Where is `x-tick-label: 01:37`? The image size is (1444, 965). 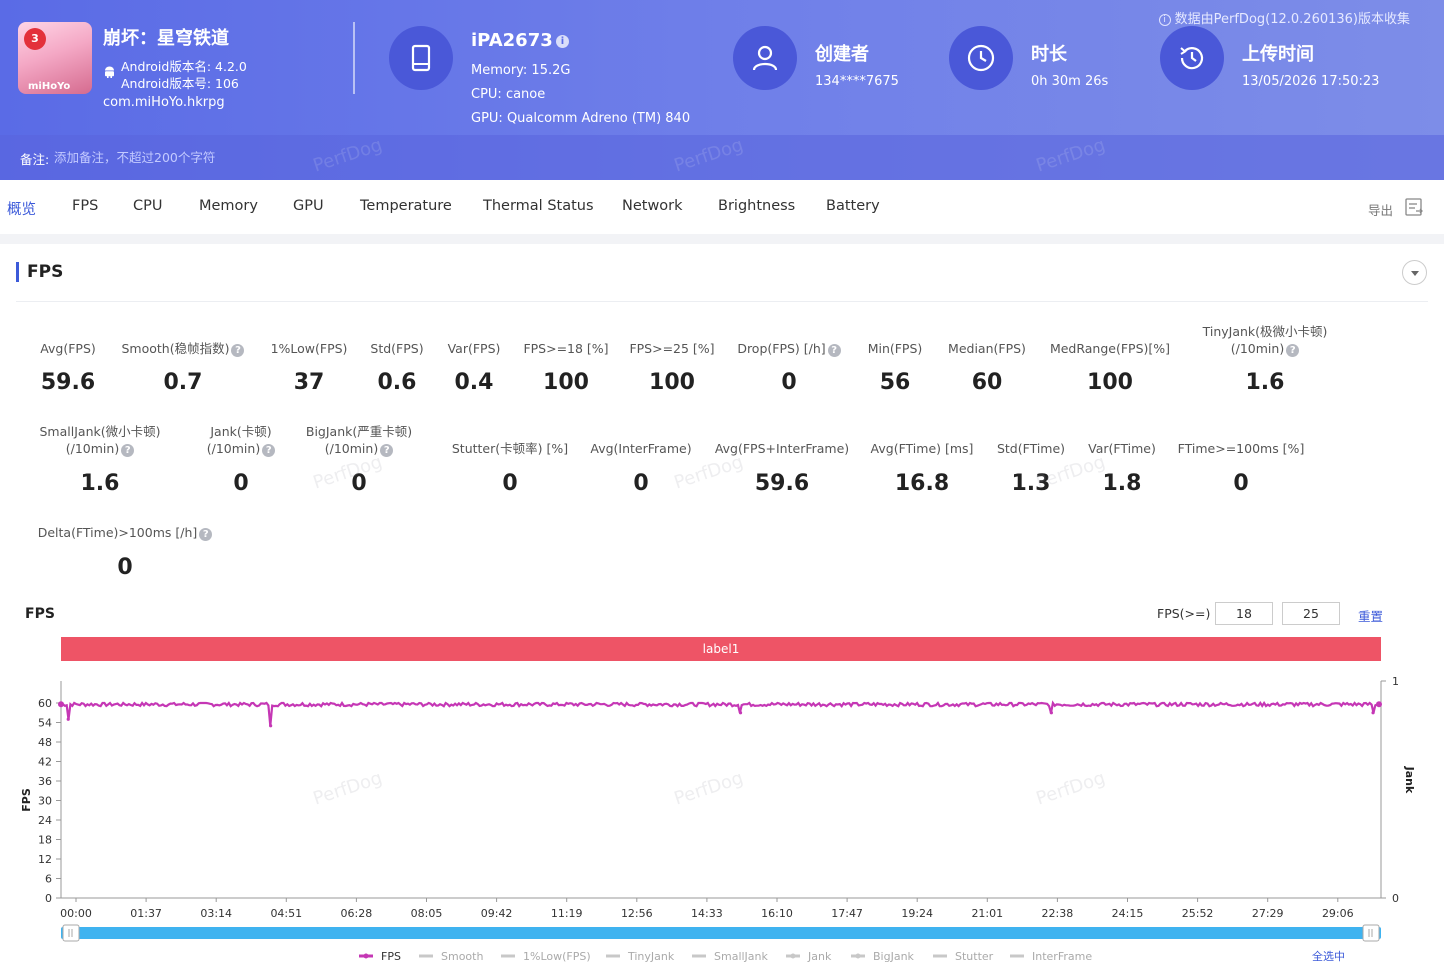 x-tick-label: 01:37 is located at coordinates (146, 913).